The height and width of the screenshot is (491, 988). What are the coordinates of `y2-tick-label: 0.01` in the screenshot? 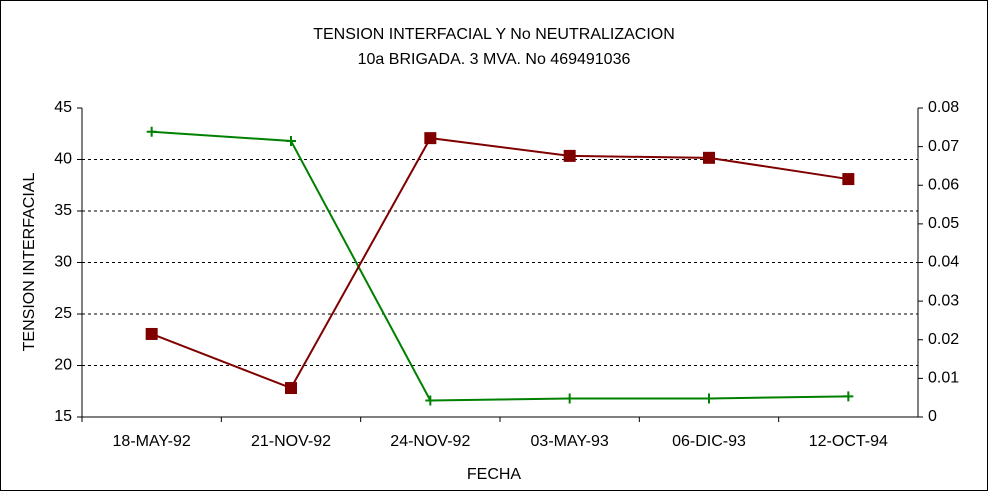 It's located at (943, 378).